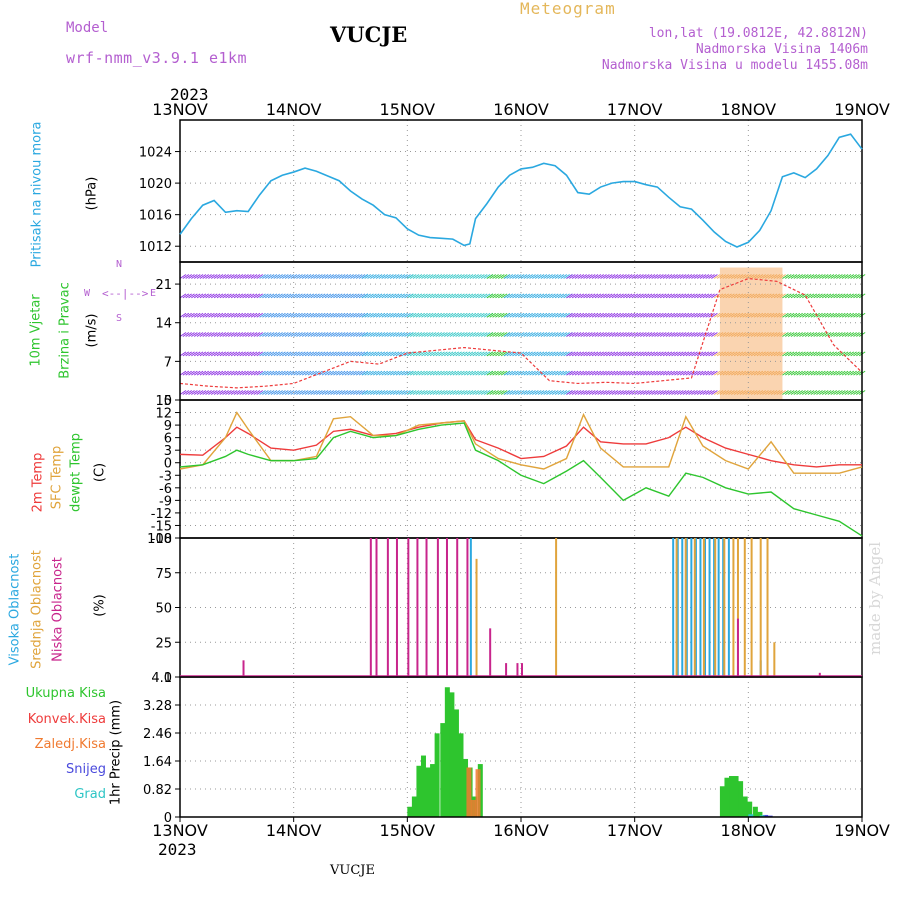  Describe the element at coordinates (161, 514) in the screenshot. I see `ytick-label: -12` at that location.